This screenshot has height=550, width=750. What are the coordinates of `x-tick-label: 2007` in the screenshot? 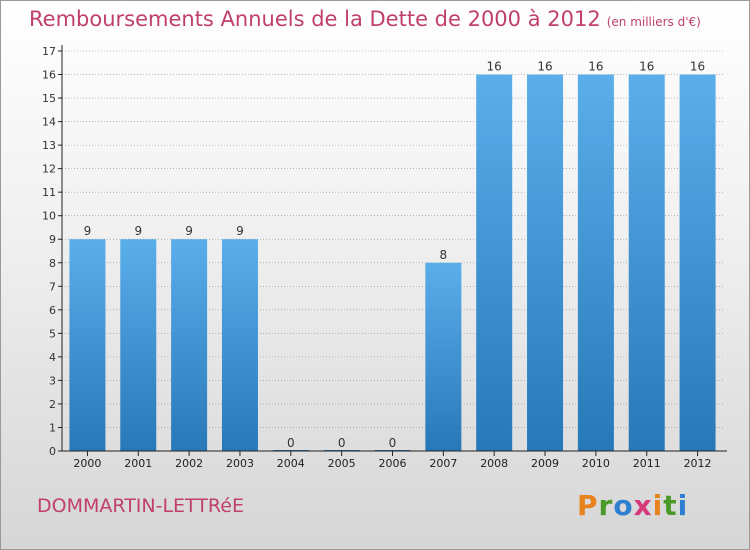 It's located at (443, 463).